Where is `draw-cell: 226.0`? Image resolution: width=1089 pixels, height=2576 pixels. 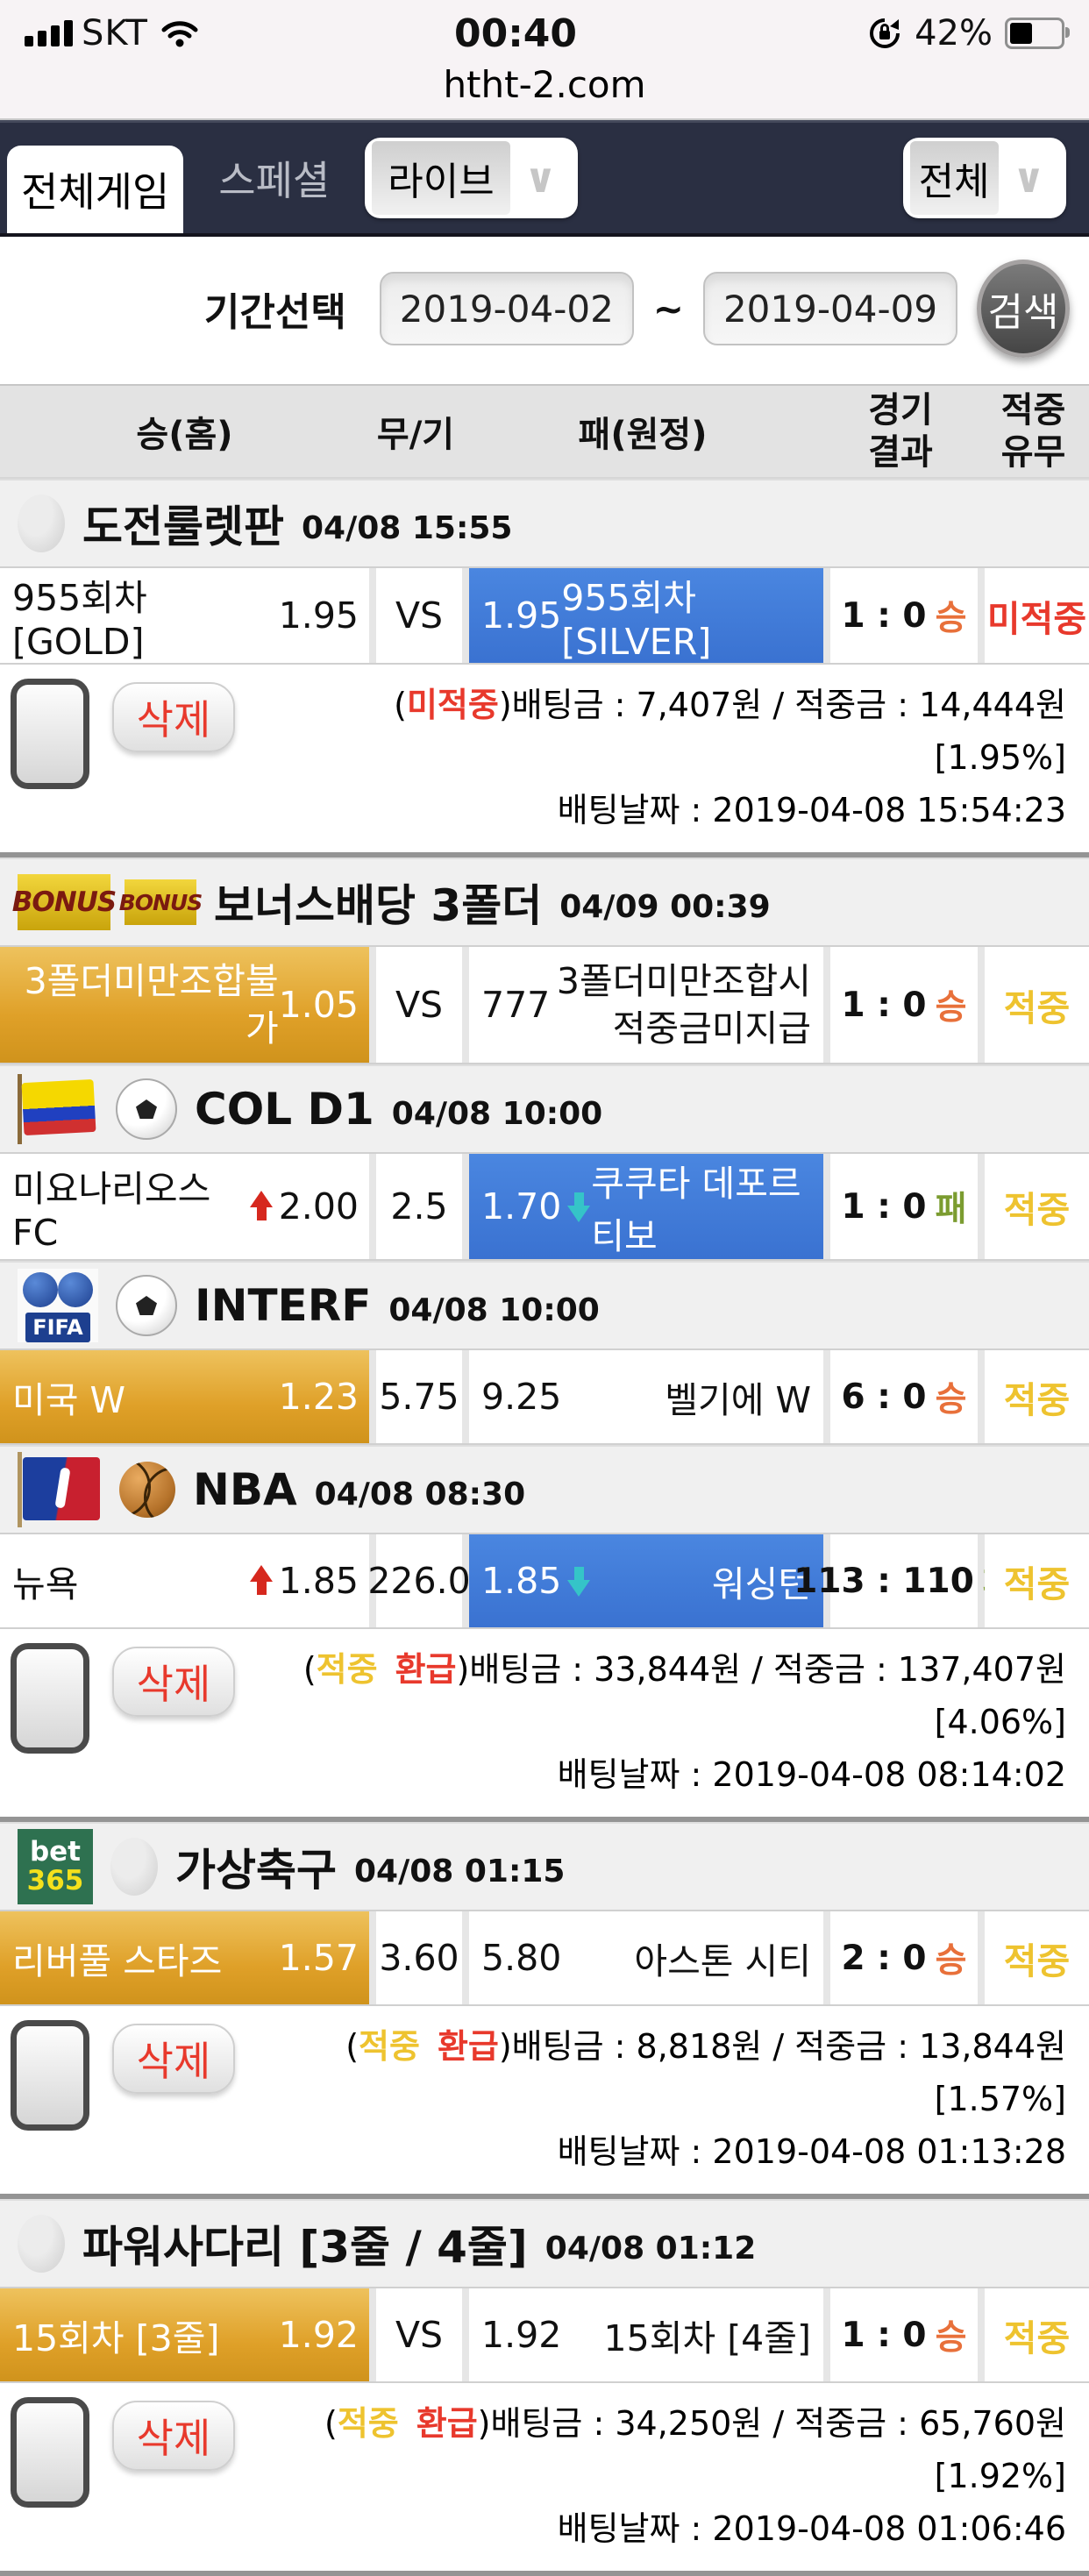
draw-cell: 226.0 is located at coordinates (419, 1580).